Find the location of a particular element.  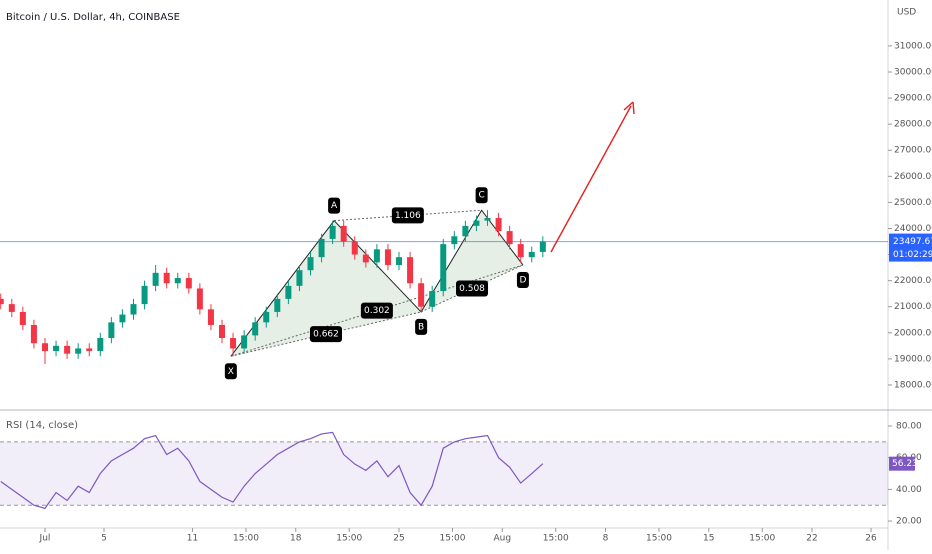

x-tick-label: 8 is located at coordinates (606, 539).